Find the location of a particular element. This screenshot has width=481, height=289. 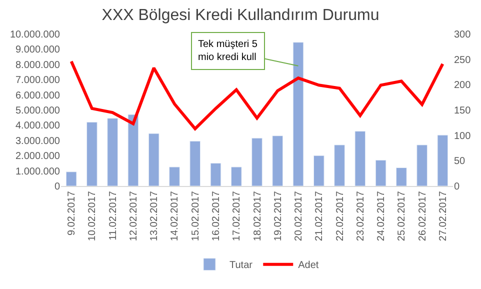

y2-tick-label: 150 is located at coordinates (463, 111).